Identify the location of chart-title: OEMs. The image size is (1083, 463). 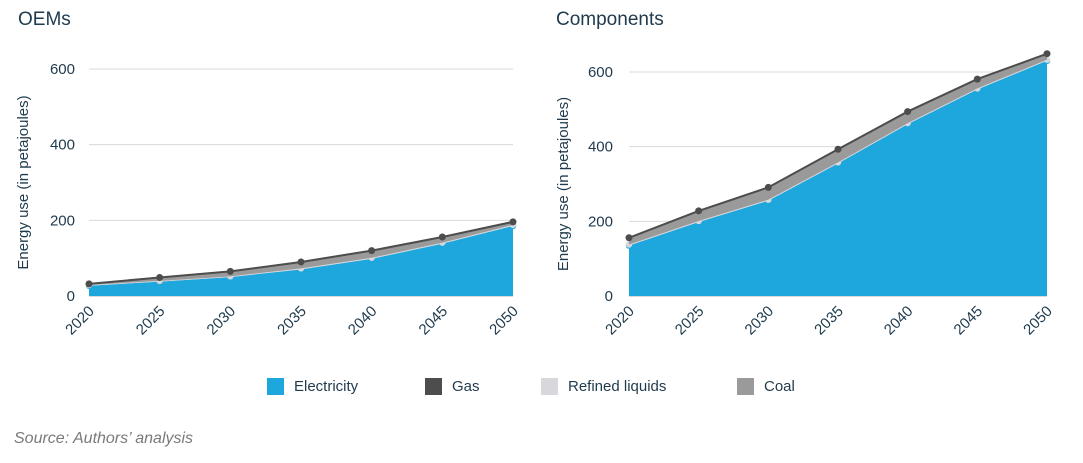
(44, 19).